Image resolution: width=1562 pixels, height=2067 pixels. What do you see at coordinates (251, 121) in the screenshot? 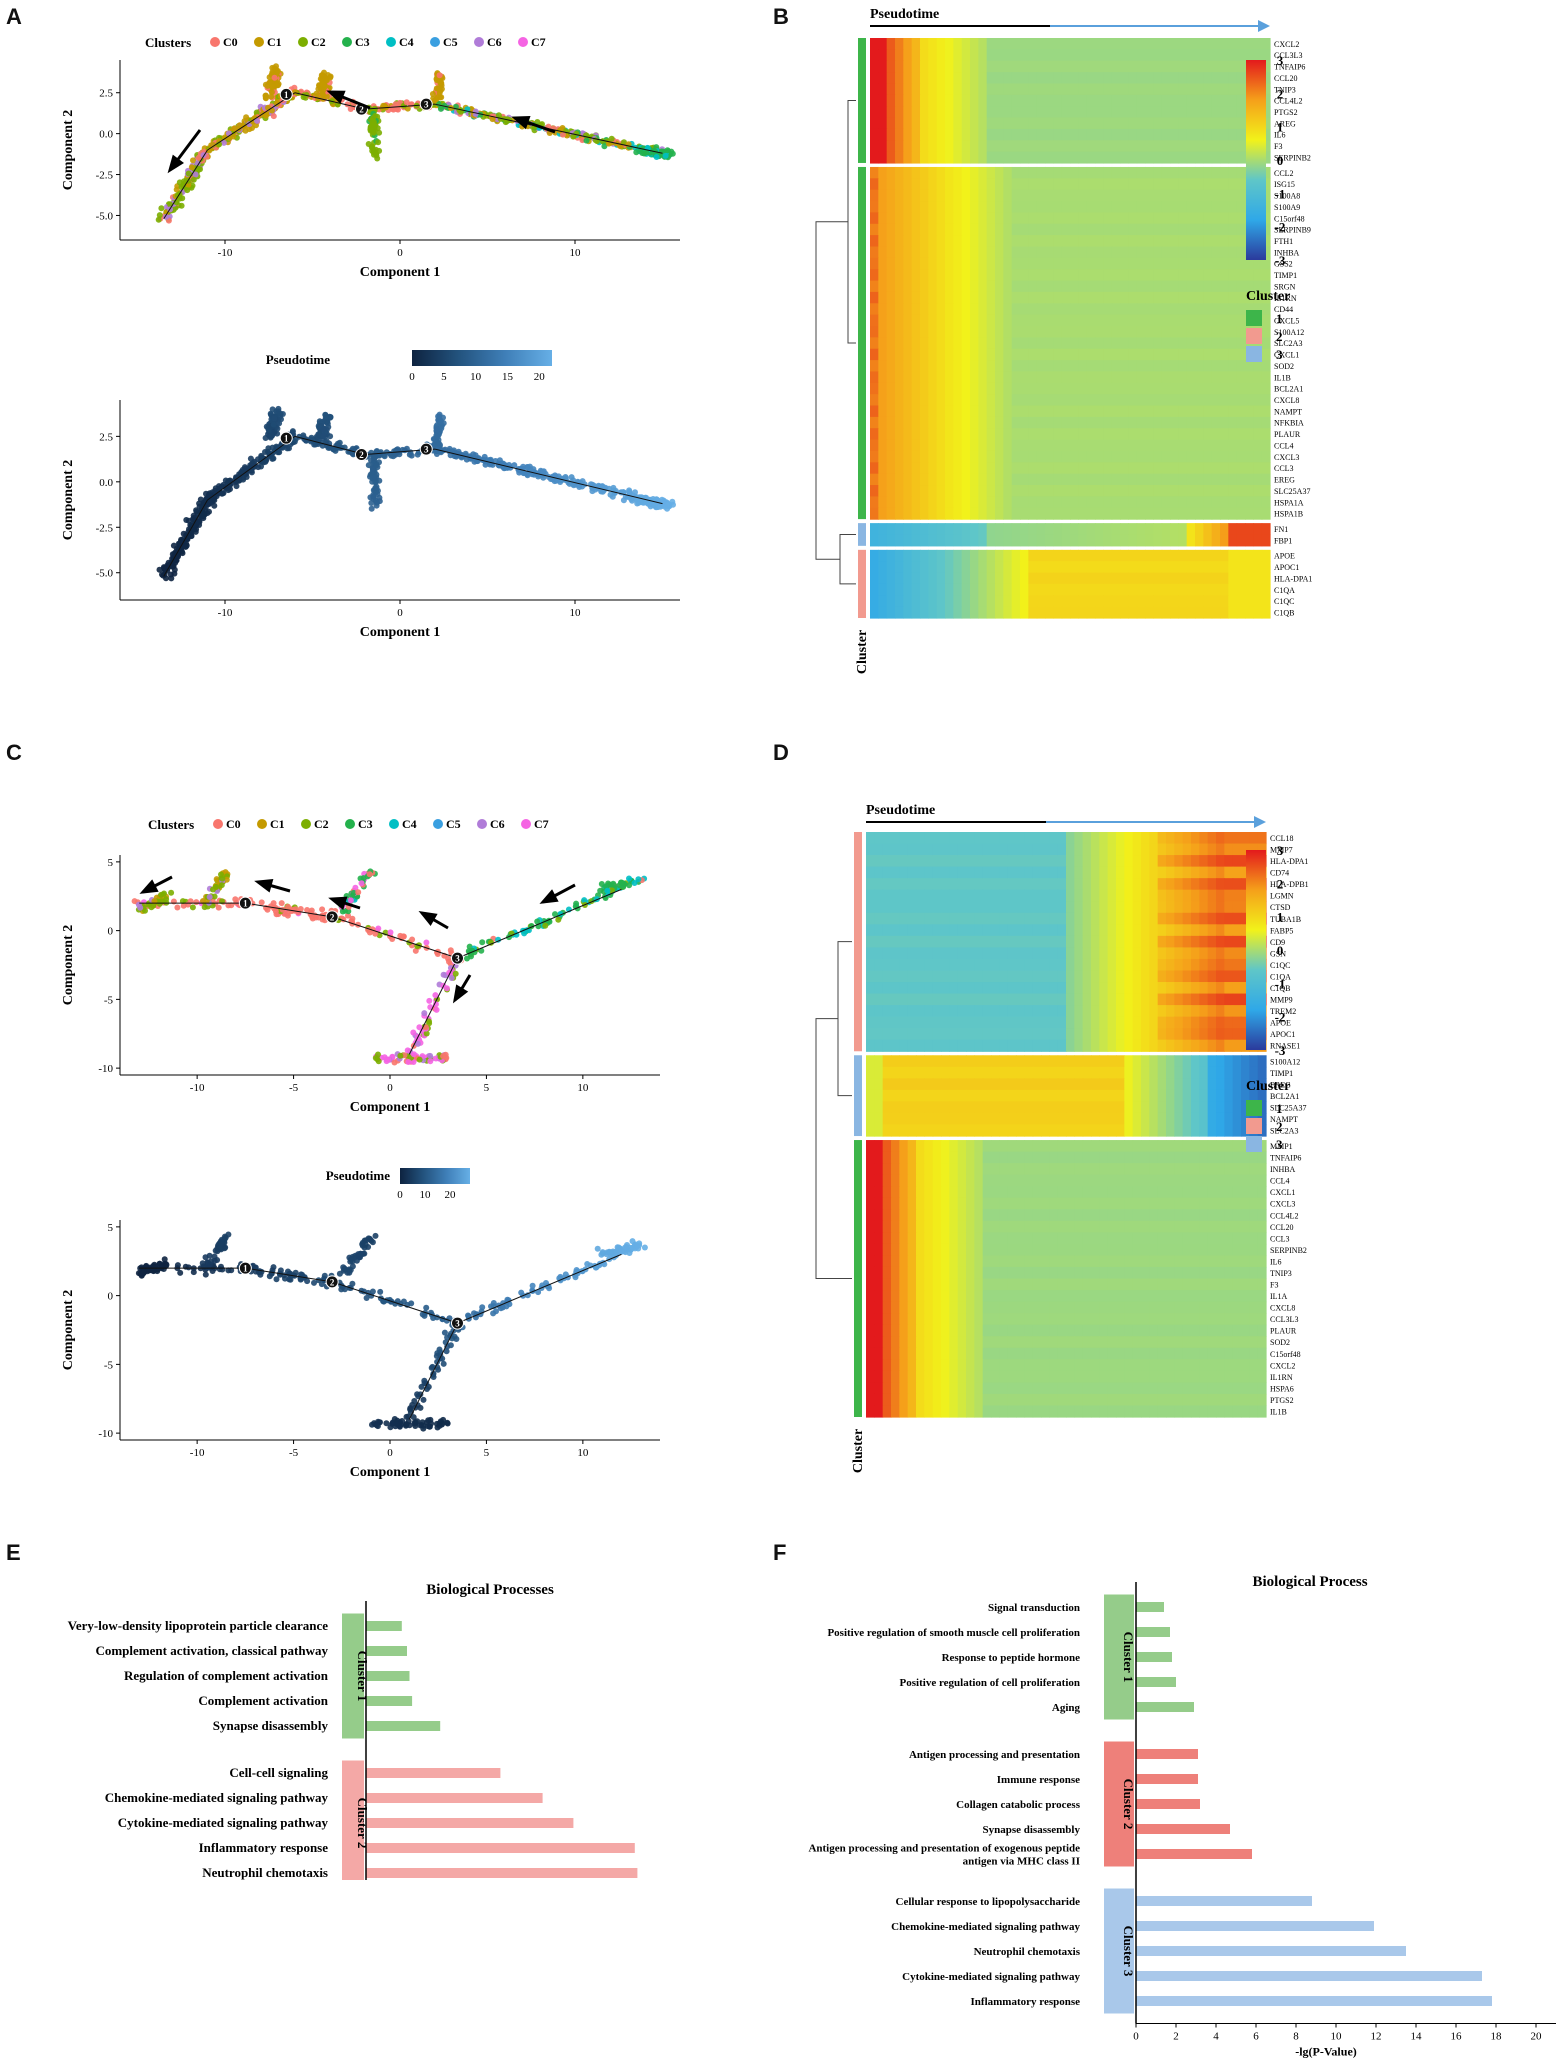
I see `trajectory-line` at bounding box center [251, 121].